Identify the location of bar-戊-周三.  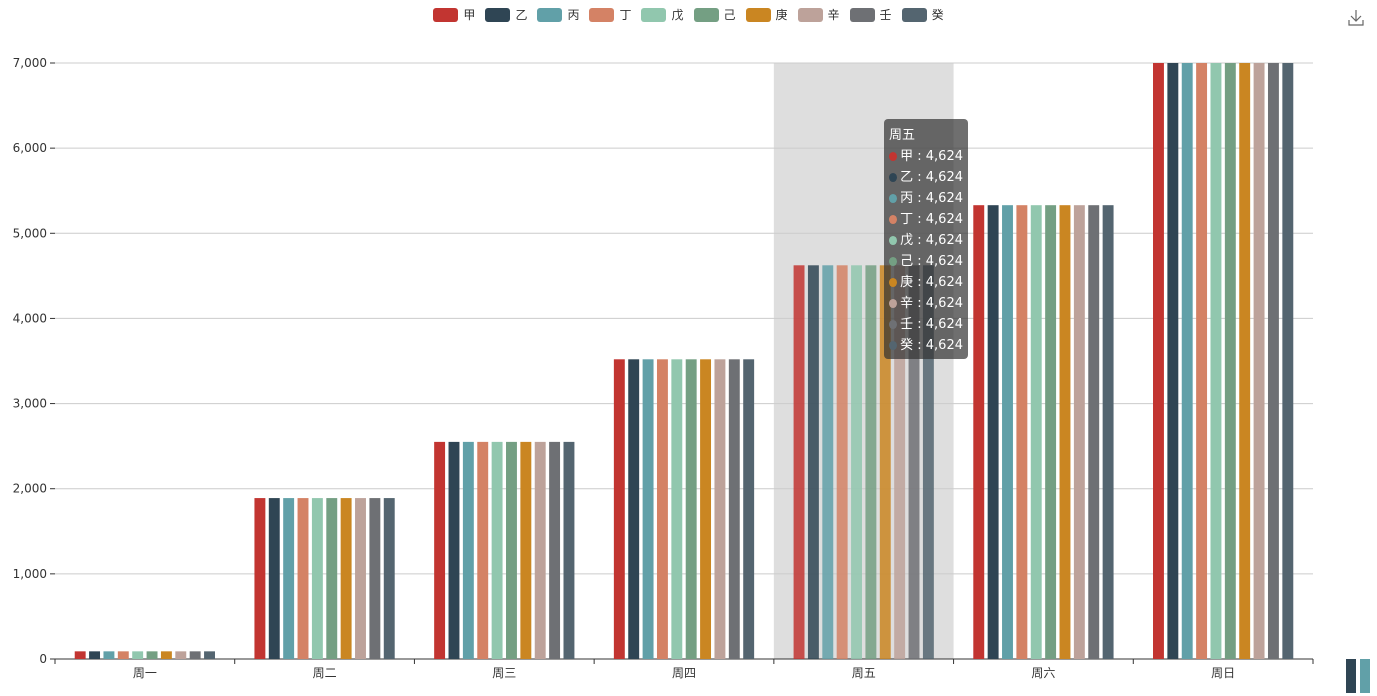
(497, 550).